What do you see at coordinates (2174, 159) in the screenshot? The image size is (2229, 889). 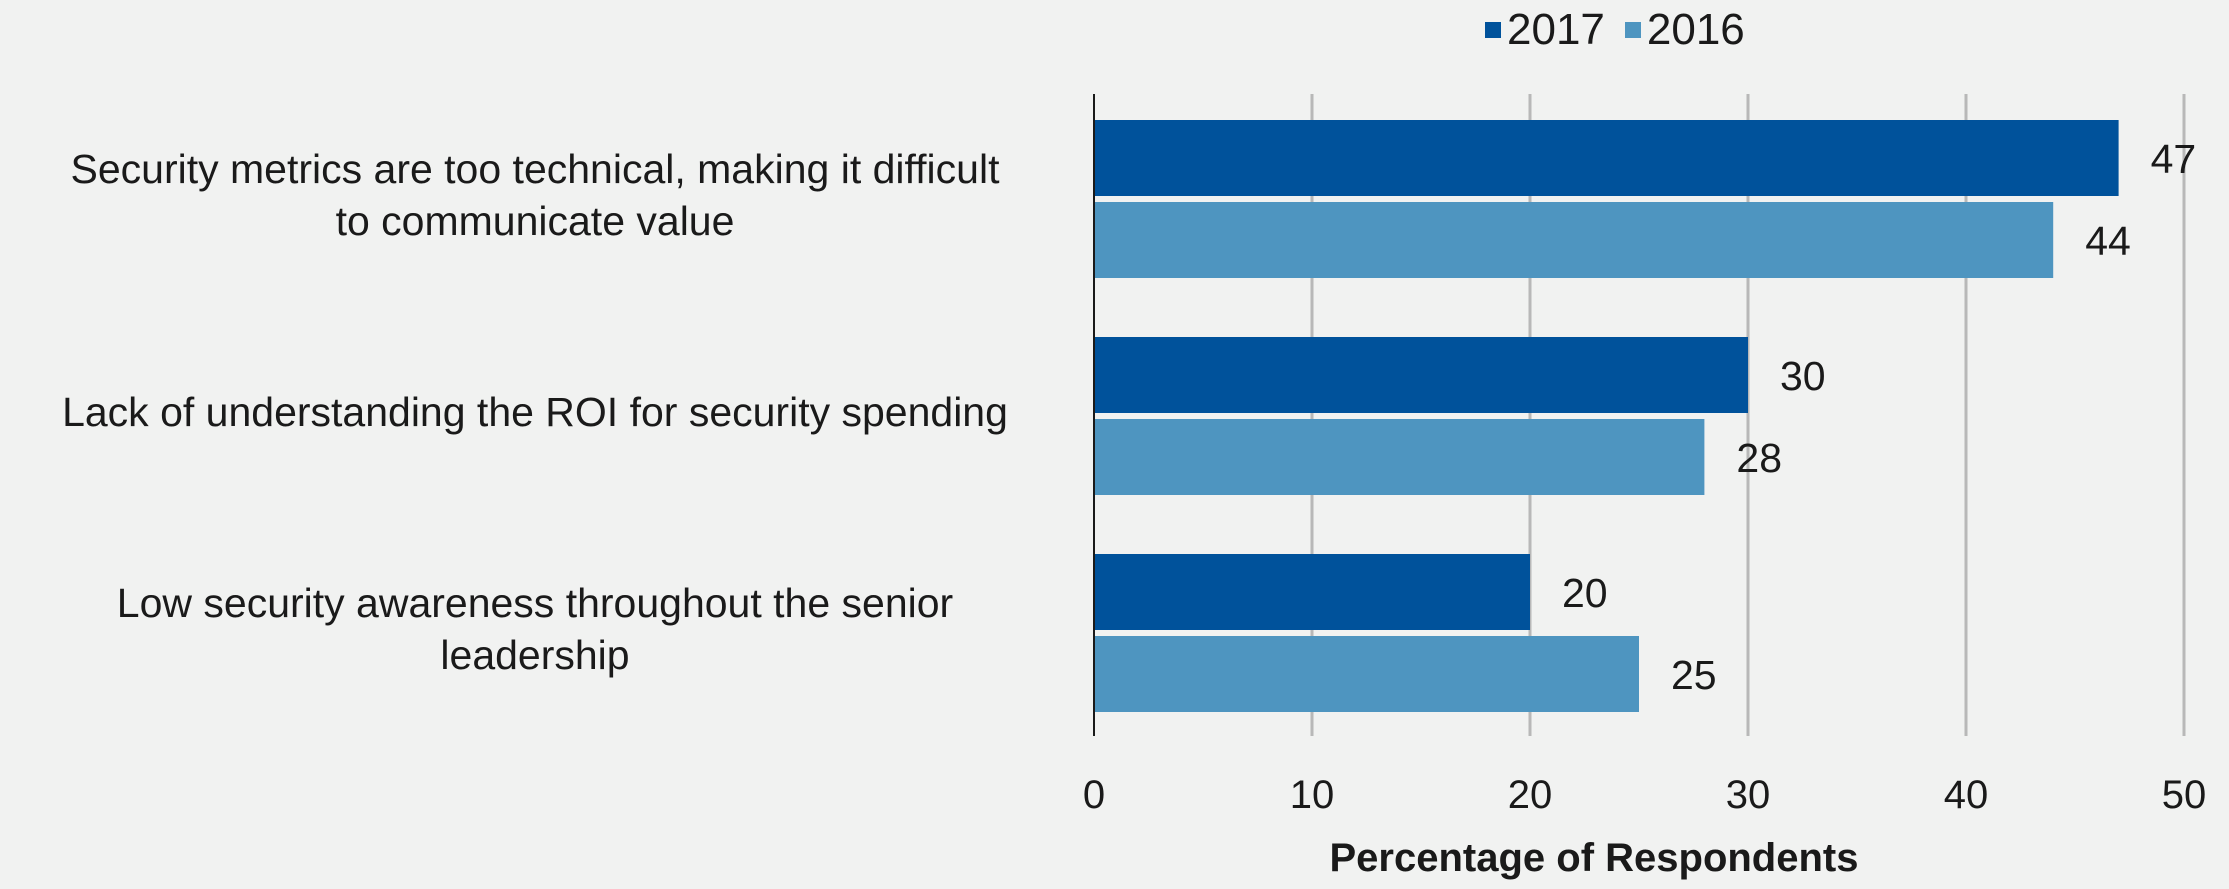 I see `data-label-2017-0: 47` at bounding box center [2174, 159].